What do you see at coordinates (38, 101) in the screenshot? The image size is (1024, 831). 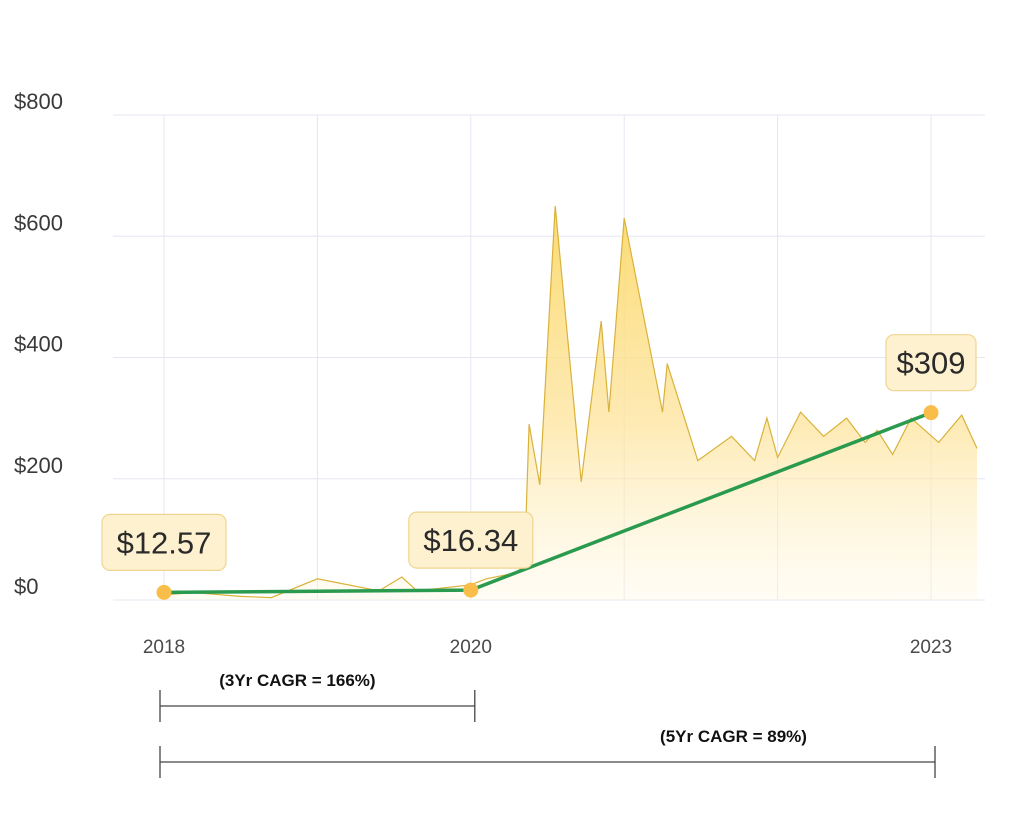 I see `y-tick-label: $800` at bounding box center [38, 101].